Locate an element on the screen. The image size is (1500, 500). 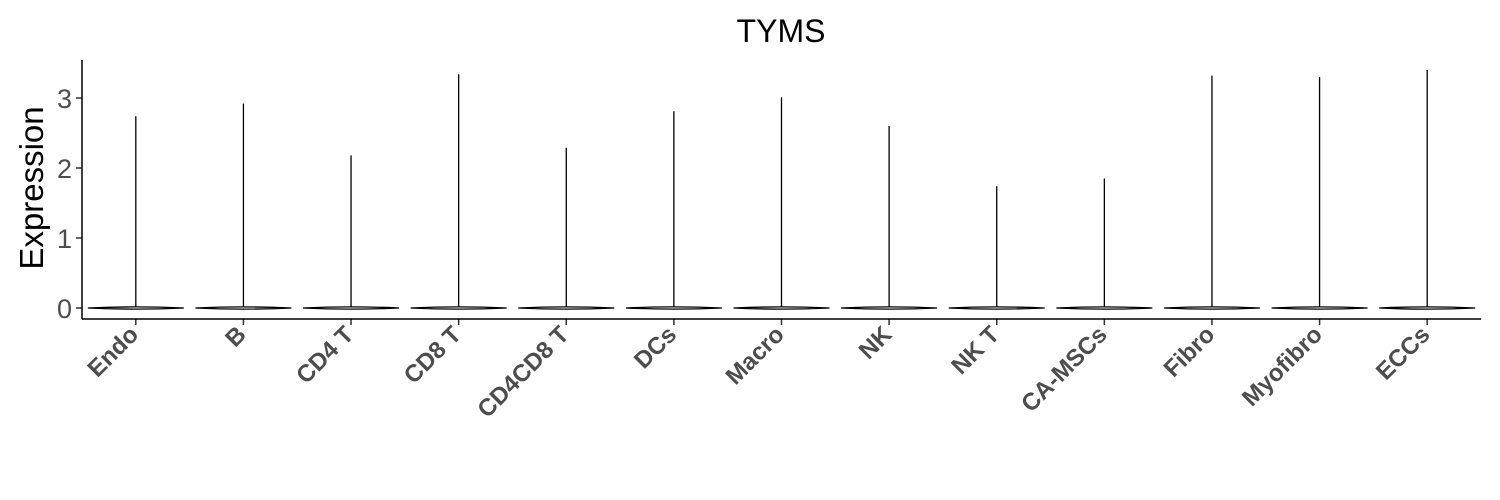
x-tick-label: DCs is located at coordinates (655, 347).